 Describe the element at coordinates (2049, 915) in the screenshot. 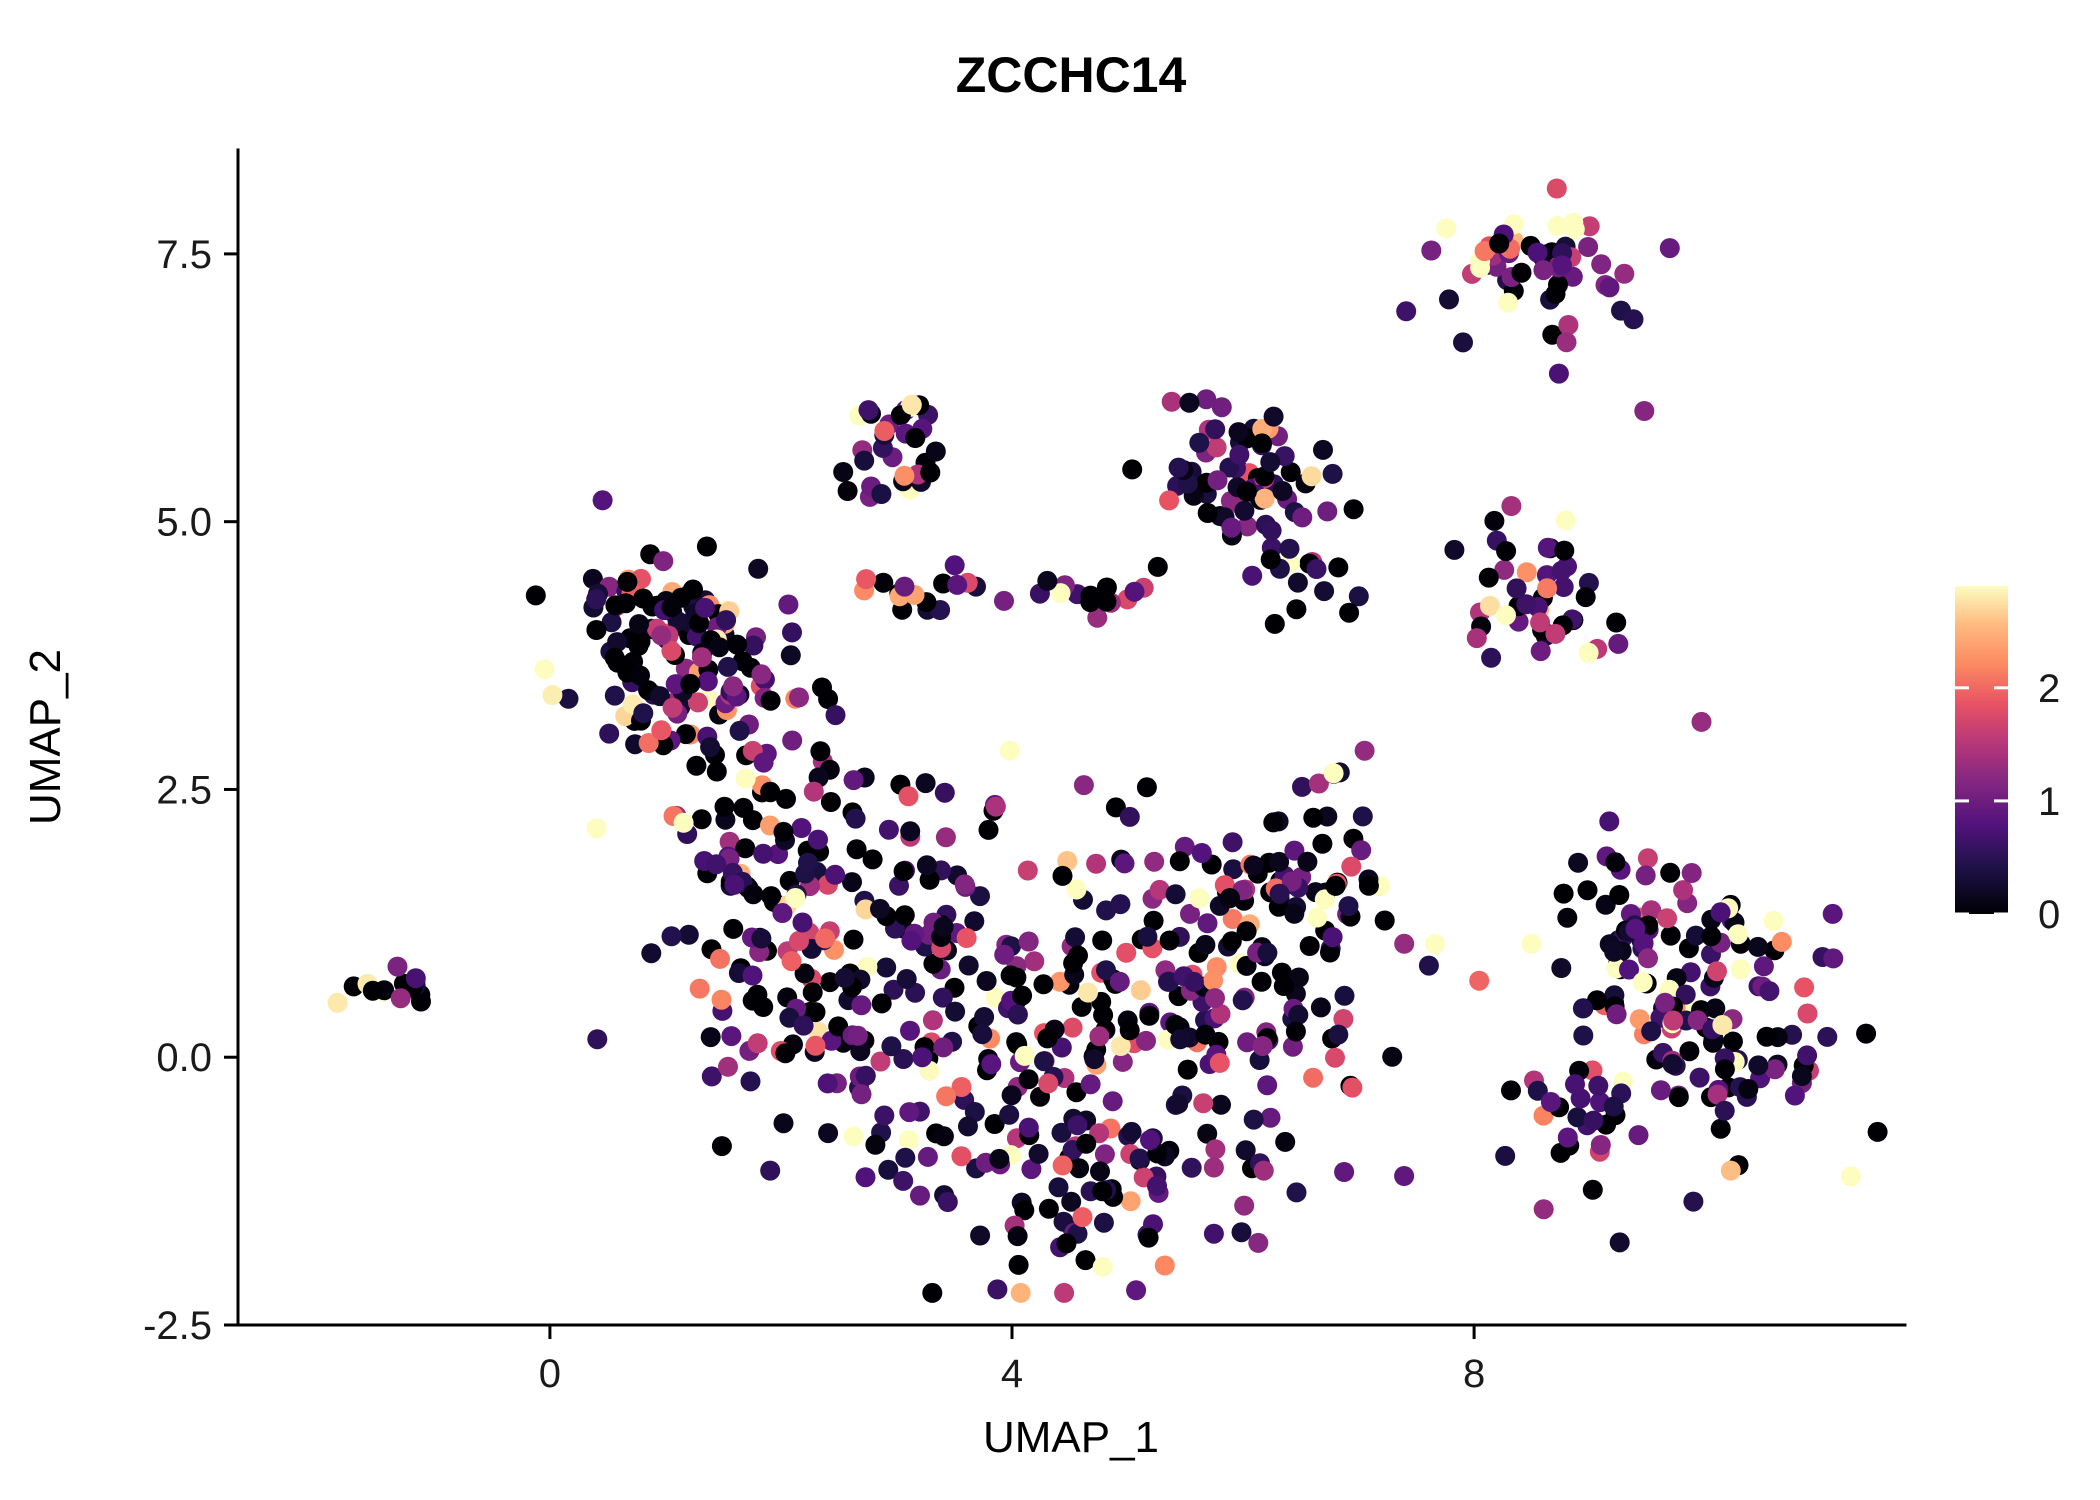

I see `colorbar-tick-label: 0` at that location.